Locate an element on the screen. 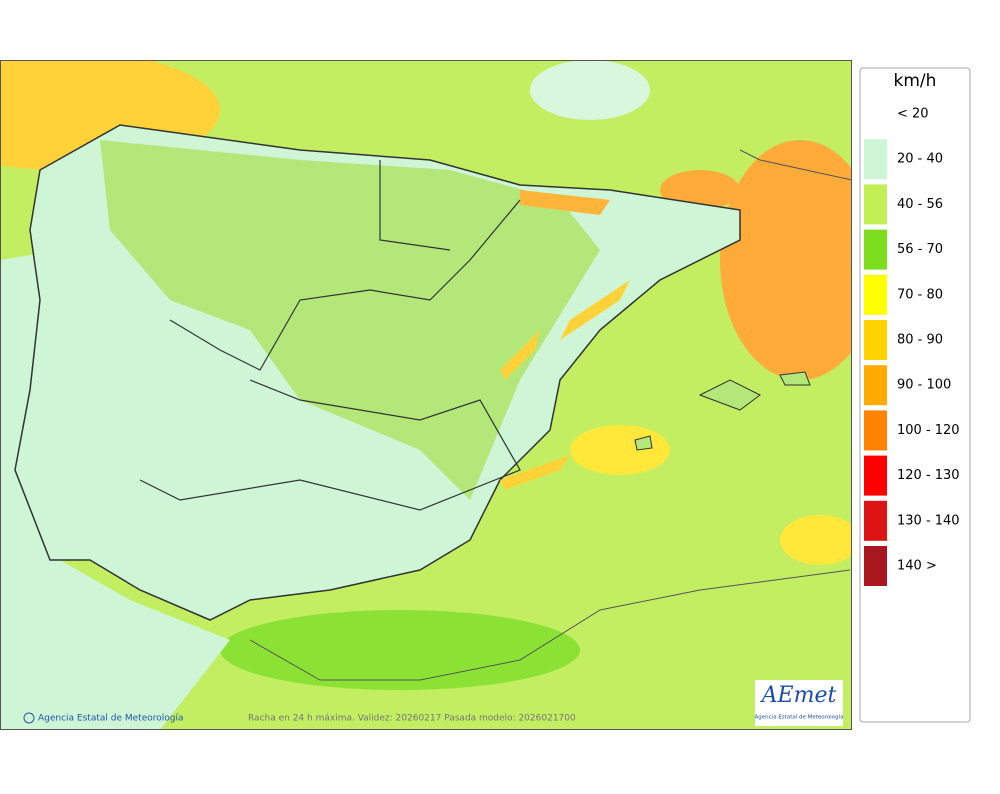 Image resolution: width=1000 pixels, height=794 pixels. legend-label: 140 > is located at coordinates (917, 566).